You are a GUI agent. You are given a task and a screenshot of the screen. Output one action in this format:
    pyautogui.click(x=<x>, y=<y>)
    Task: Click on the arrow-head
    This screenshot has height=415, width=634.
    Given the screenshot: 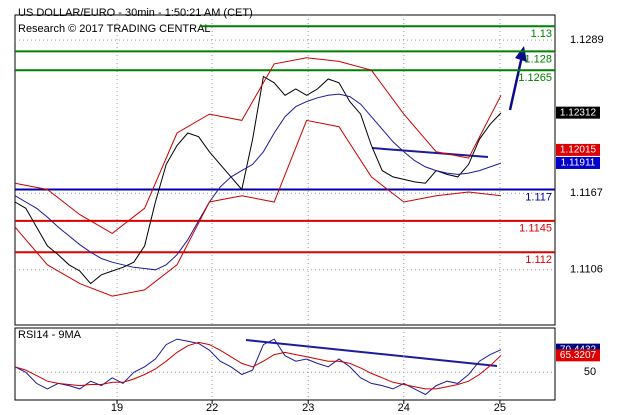 What is the action you would take?
    pyautogui.click(x=521, y=54)
    